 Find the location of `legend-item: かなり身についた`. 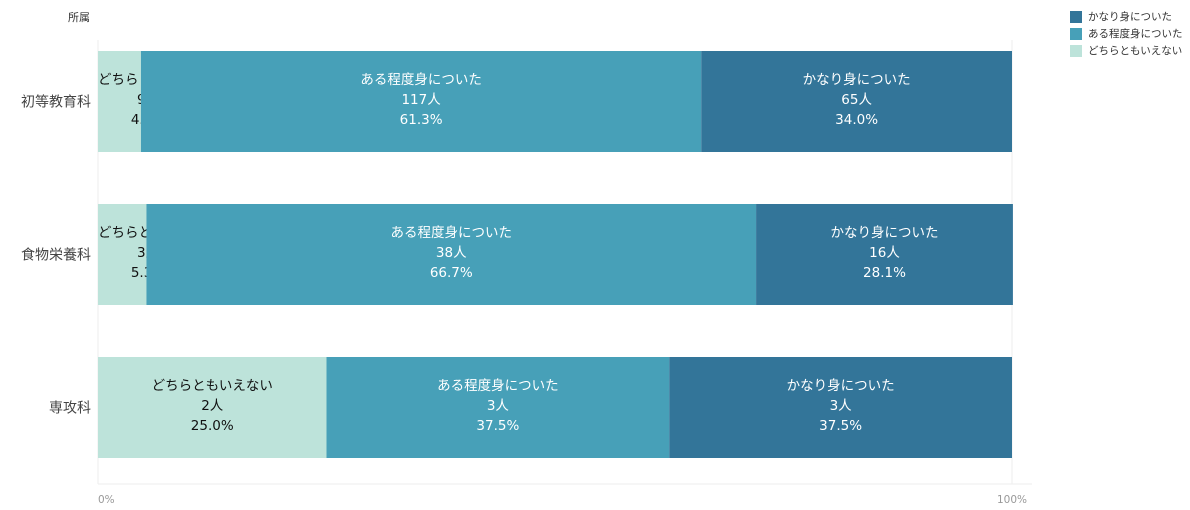

legend-item: かなり身についた is located at coordinates (1126, 16).